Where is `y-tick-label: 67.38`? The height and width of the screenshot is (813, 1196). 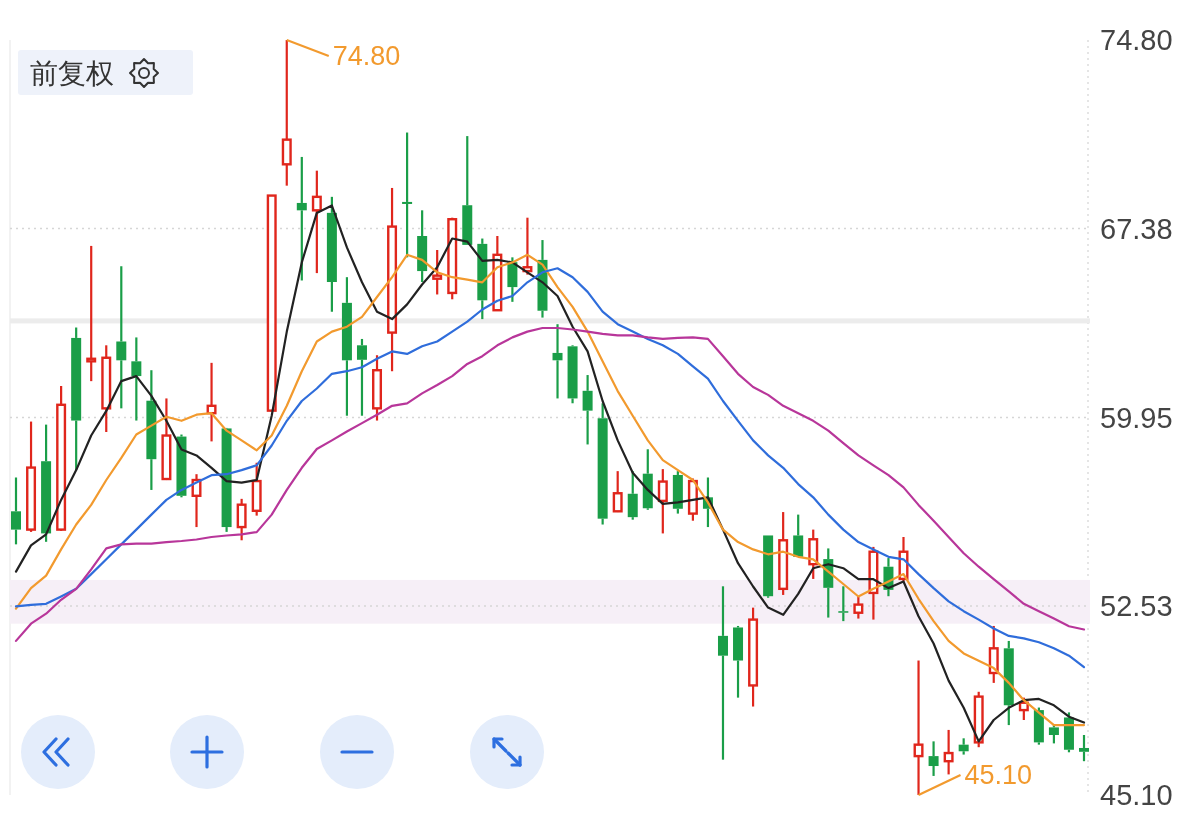 y-tick-label: 67.38 is located at coordinates (1136, 228).